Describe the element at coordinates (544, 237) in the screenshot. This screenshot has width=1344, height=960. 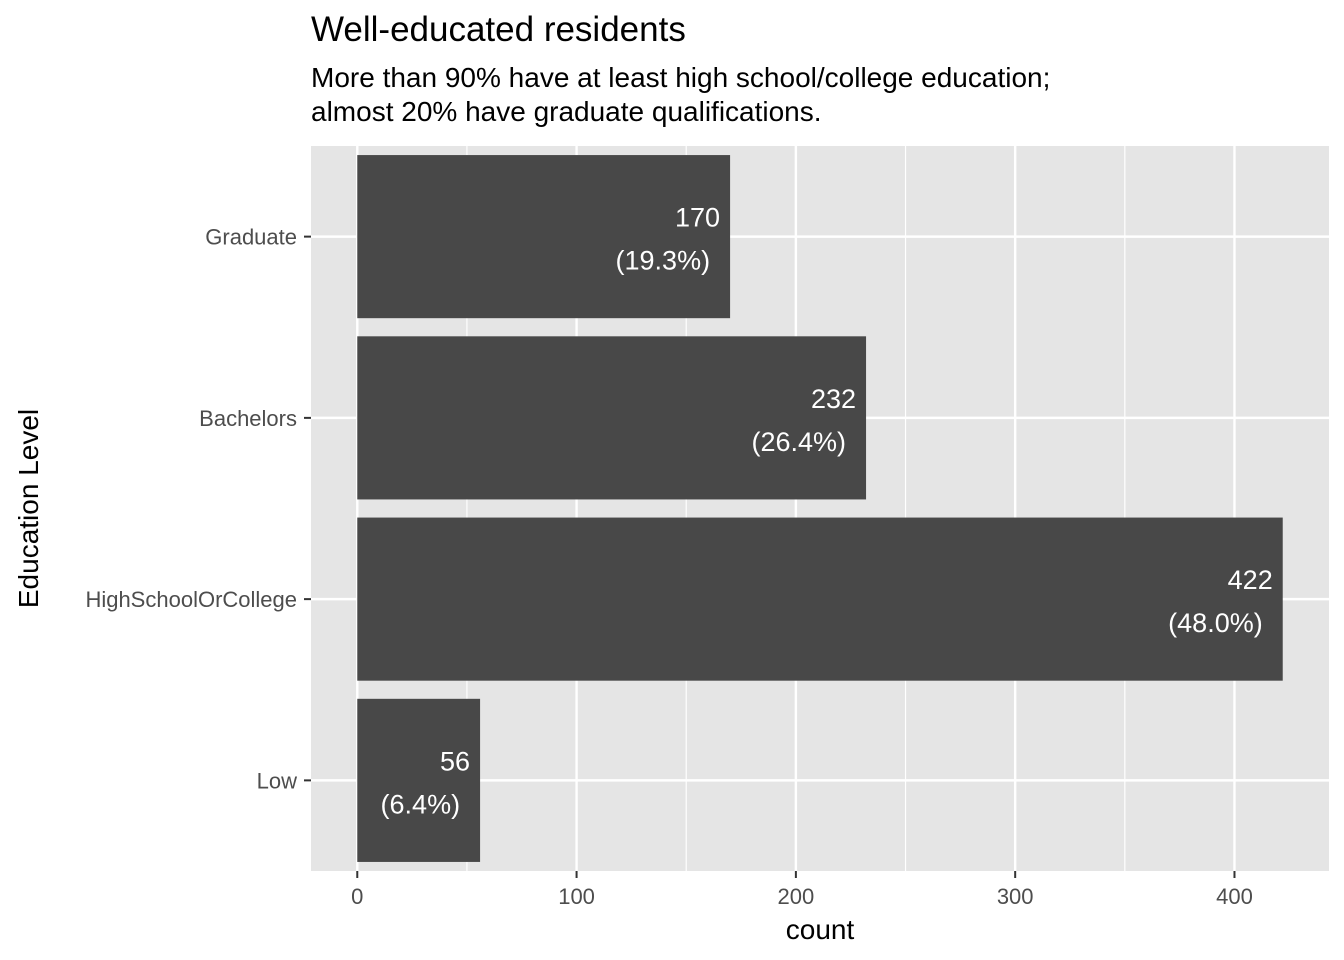
I see `bar-Graduate` at that location.